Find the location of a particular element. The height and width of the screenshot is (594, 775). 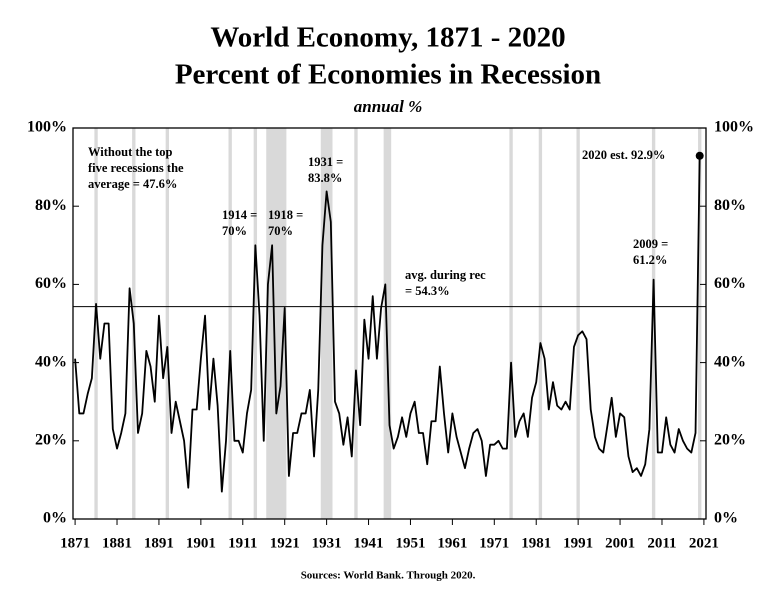

x-tick-label: 1871 is located at coordinates (75, 543).